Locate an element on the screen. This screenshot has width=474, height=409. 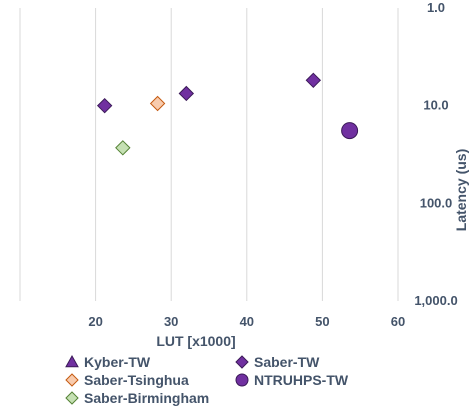
x-tick-label: 40 is located at coordinates (247, 321).